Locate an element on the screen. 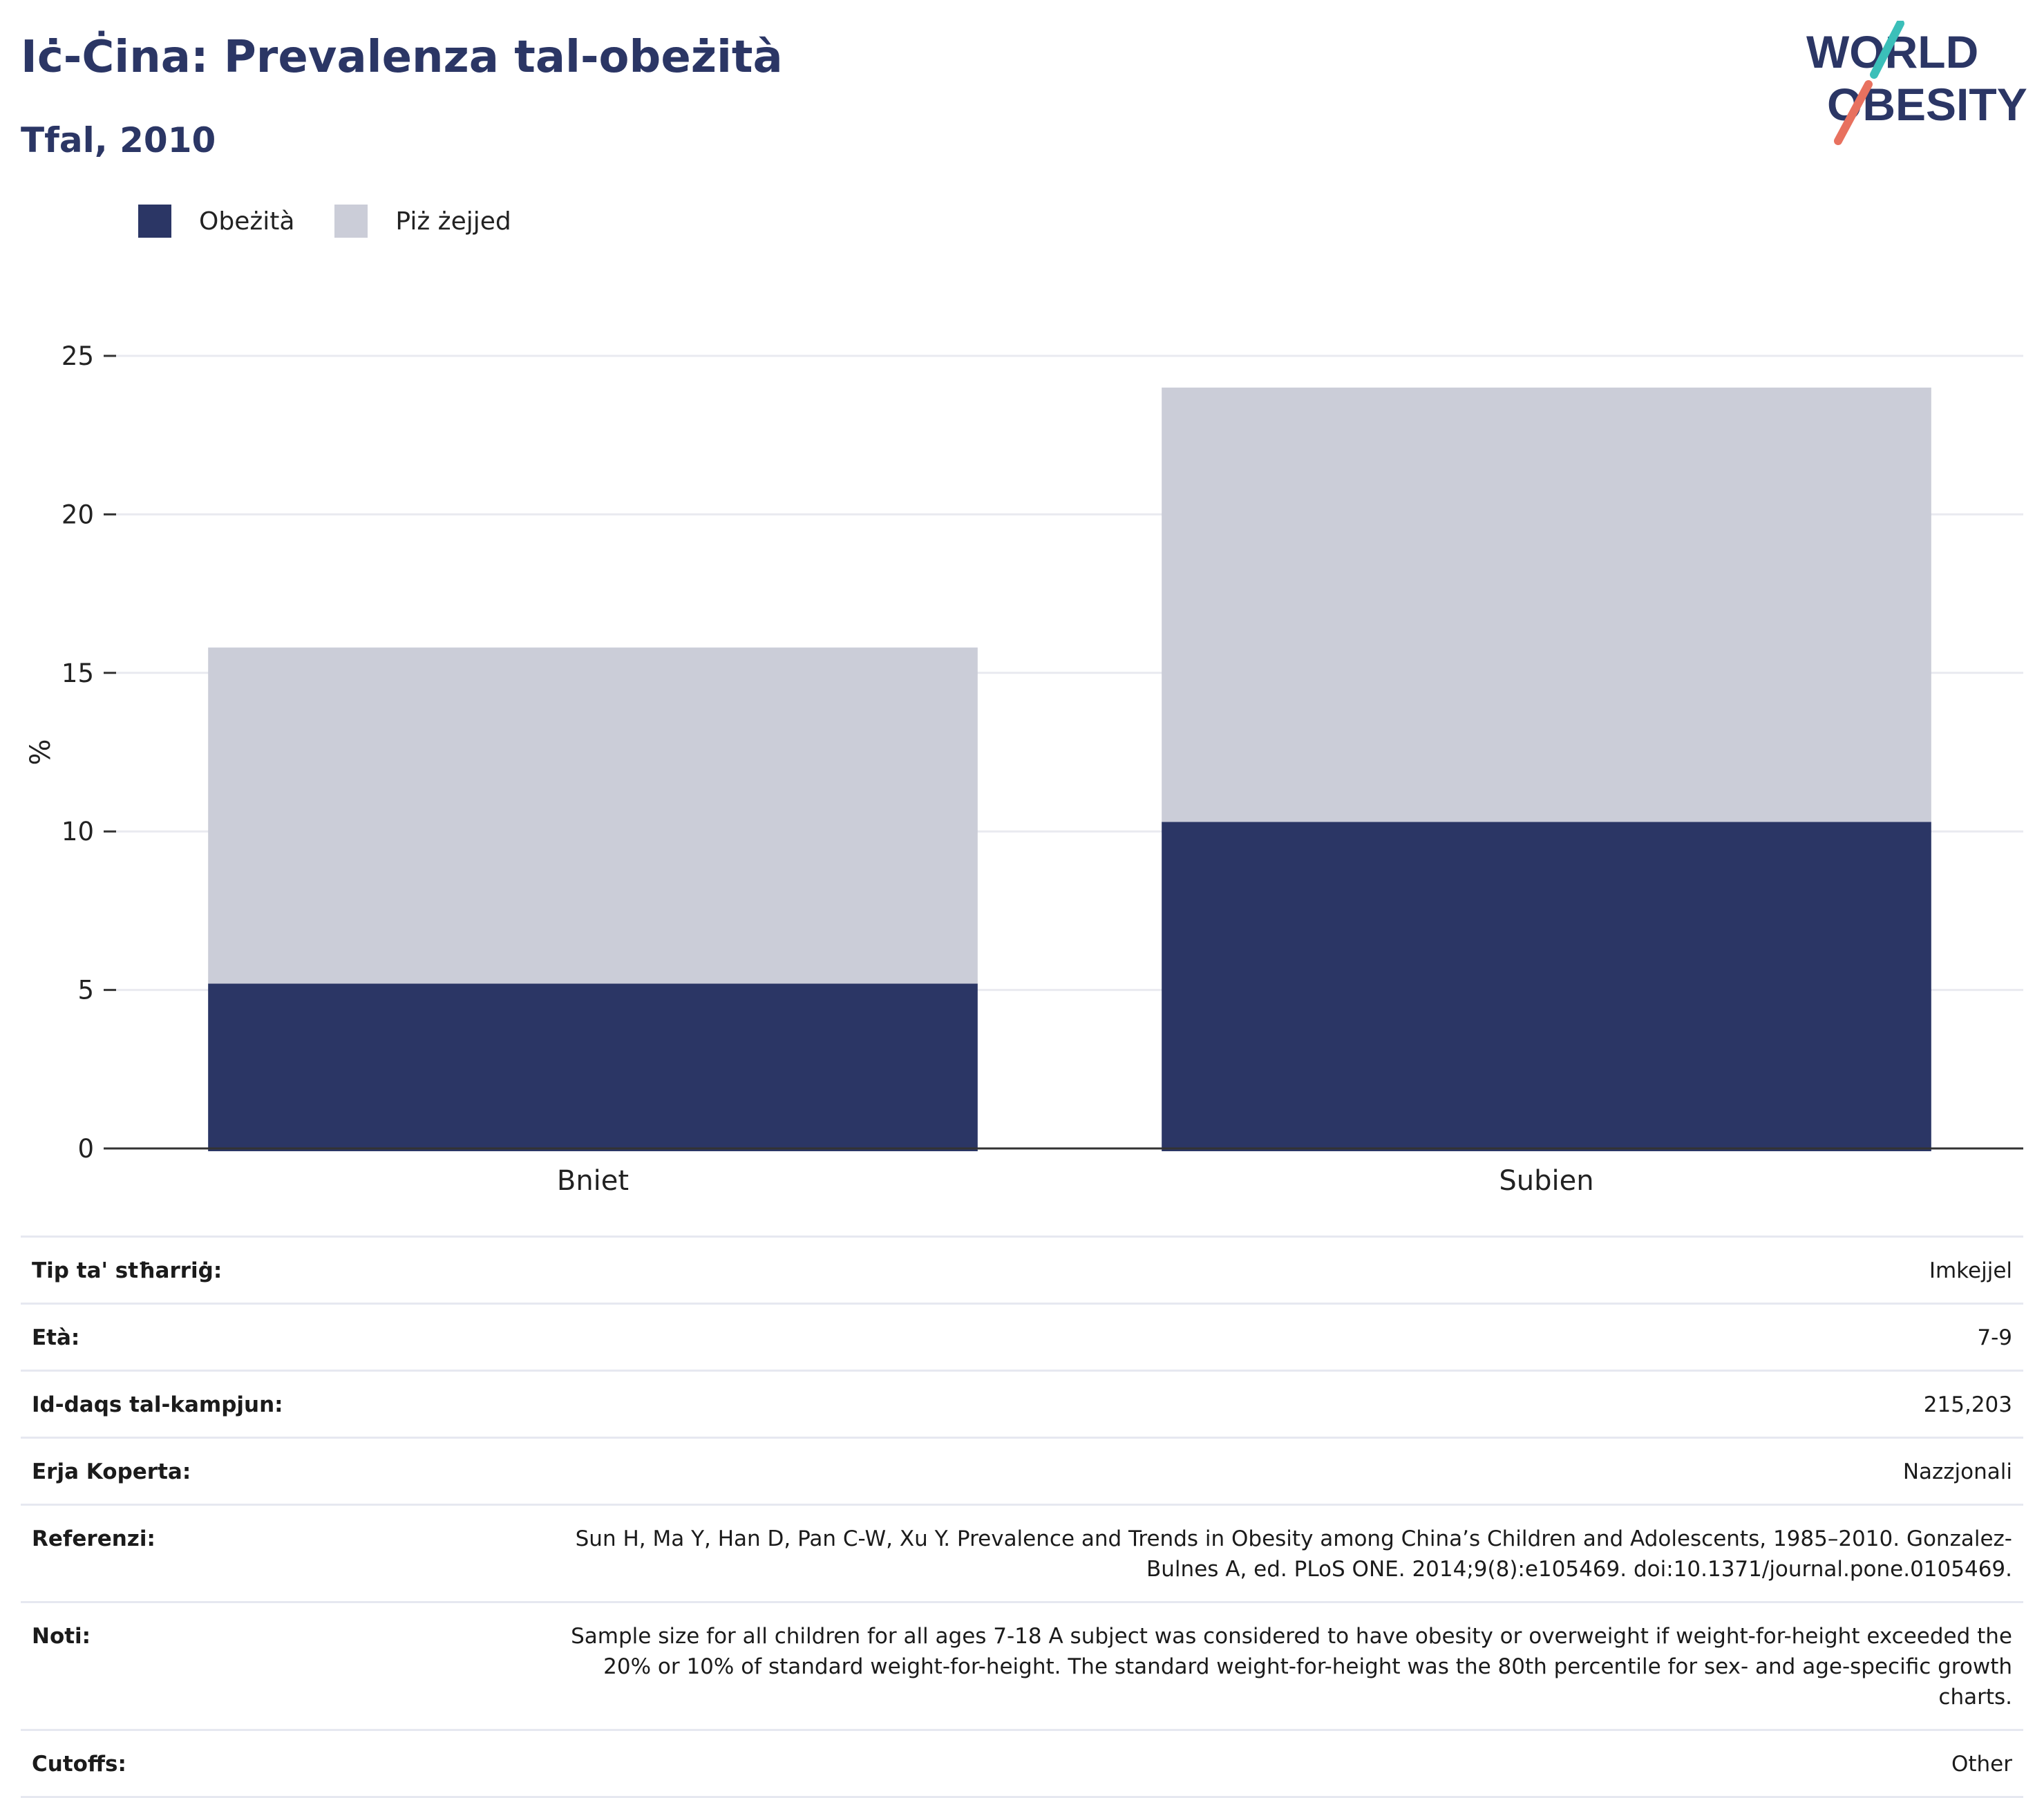 This screenshot has height=1798, width=2044. bar-subien-obesity is located at coordinates (1546, 987).